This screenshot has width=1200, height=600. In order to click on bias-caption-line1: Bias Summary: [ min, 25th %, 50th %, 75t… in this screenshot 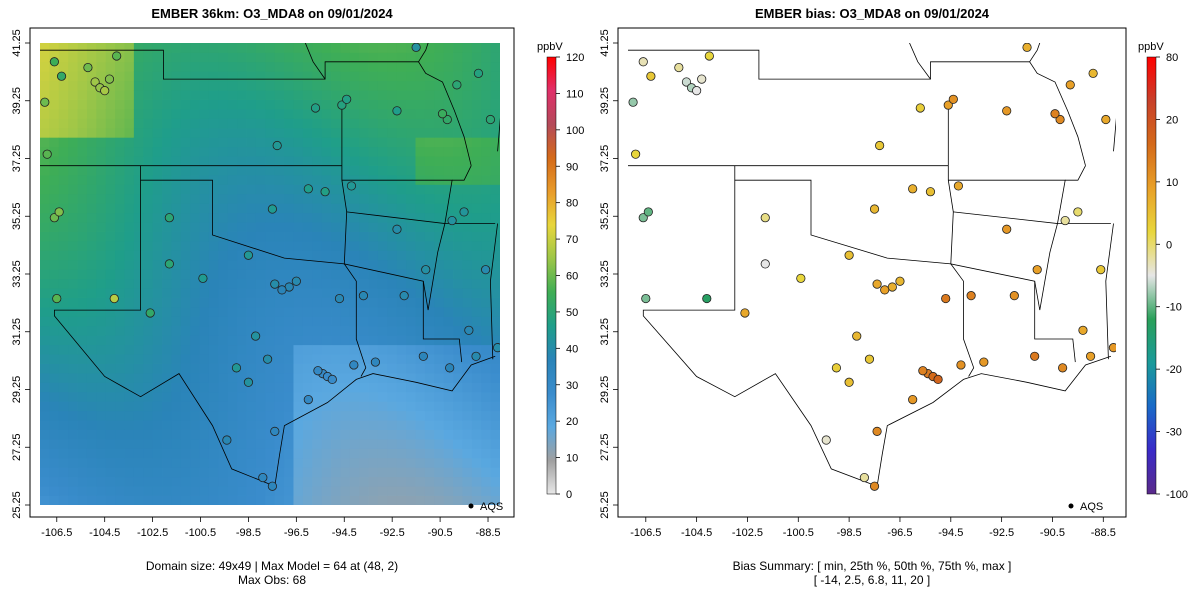, I will do `click(872, 566)`.